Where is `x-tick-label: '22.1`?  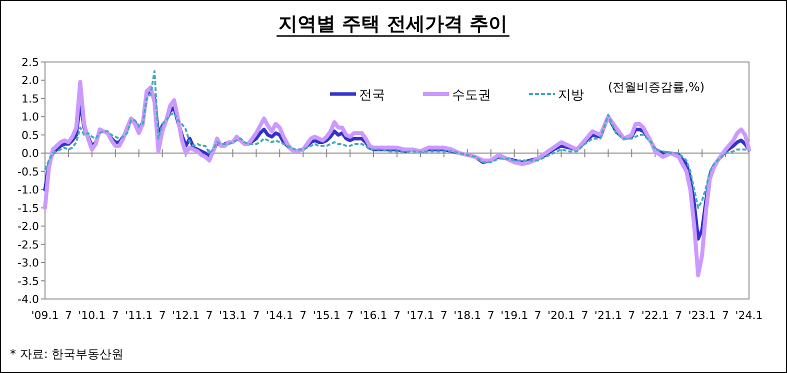
x-tick-label: '22.1 is located at coordinates (655, 315).